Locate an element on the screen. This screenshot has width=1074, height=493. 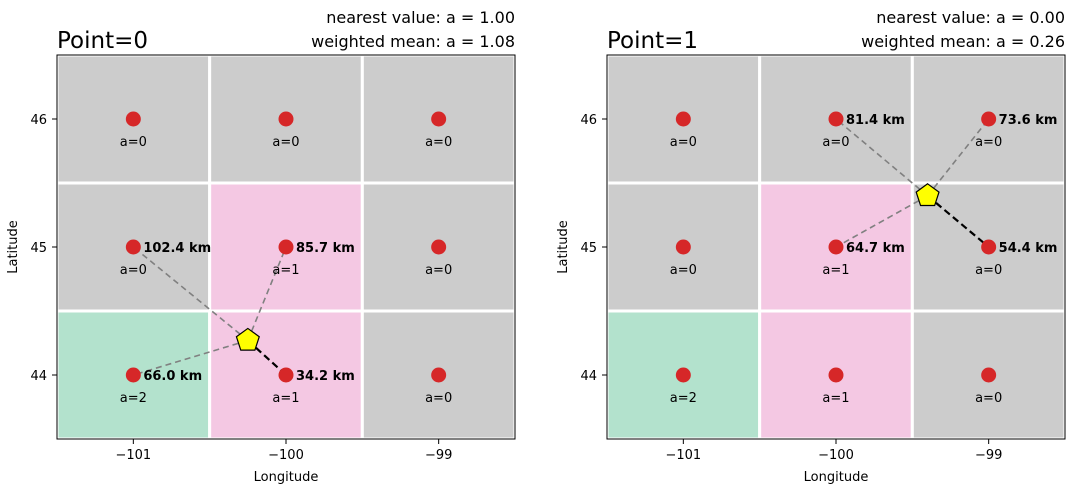
distance-label: 64.7 km is located at coordinates (875, 248).